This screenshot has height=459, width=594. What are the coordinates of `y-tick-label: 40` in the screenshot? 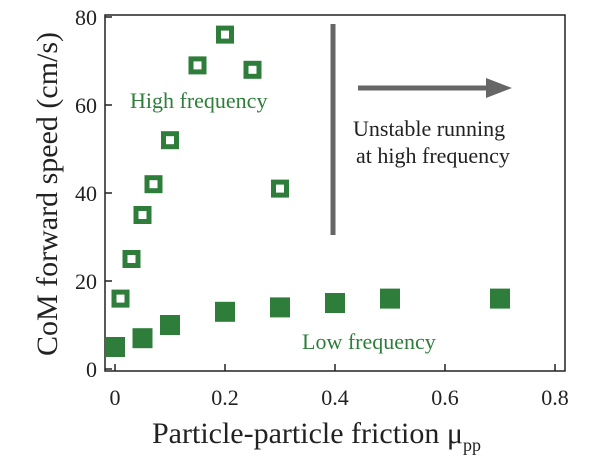 It's located at (86, 193).